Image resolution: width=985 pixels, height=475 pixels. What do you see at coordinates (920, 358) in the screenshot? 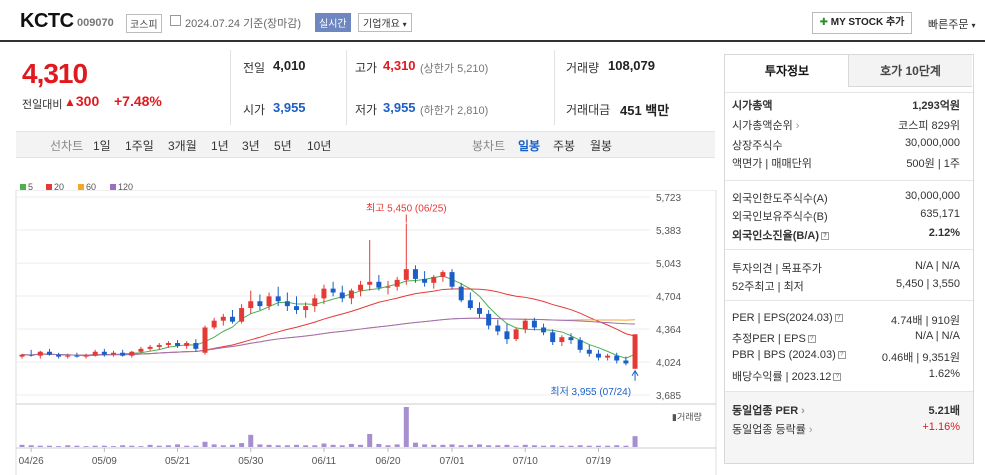
I see `invest-row-value: 0.46배 | 9,351원` at bounding box center [920, 358].